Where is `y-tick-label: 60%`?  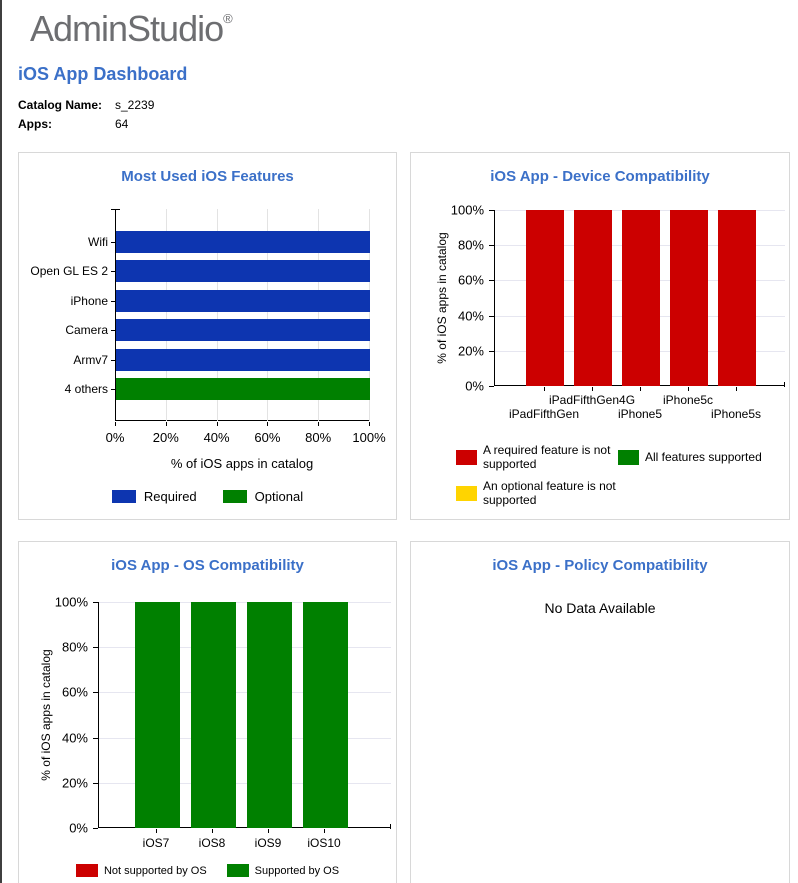
y-tick-label: 60% is located at coordinates (74, 692).